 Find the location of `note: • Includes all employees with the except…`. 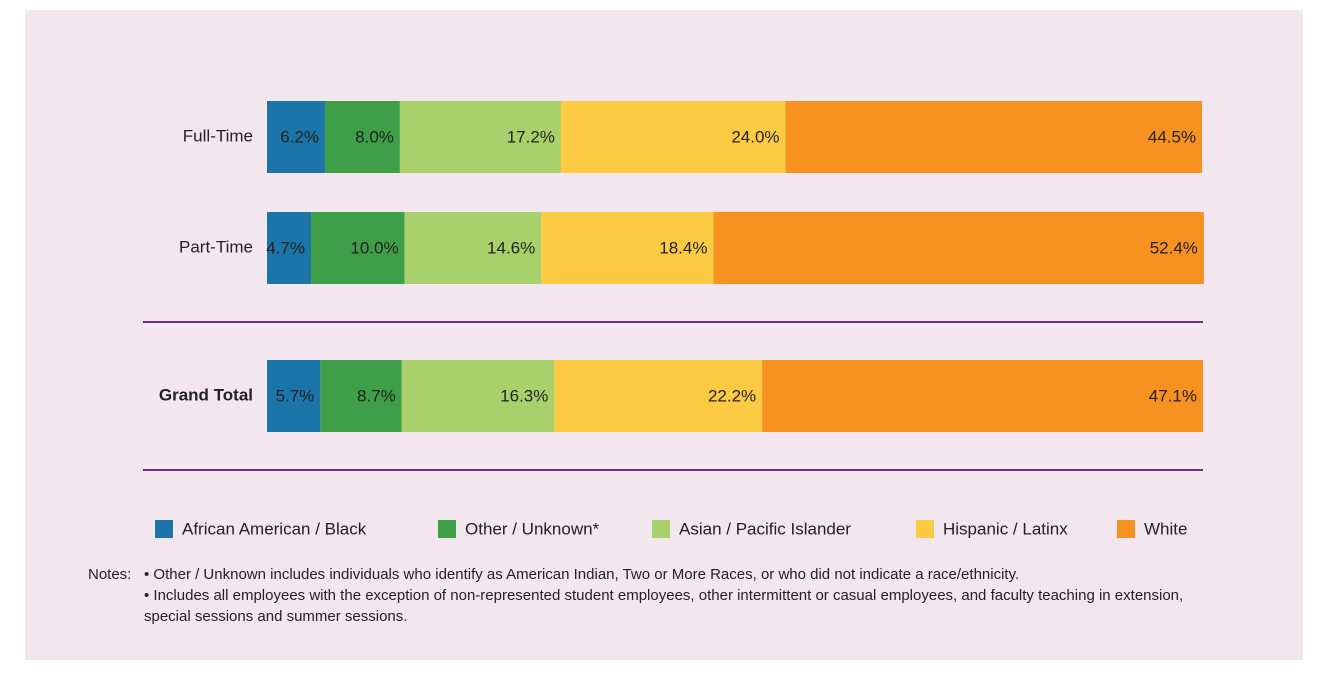

note: • Includes all employees with the except… is located at coordinates (664, 606).